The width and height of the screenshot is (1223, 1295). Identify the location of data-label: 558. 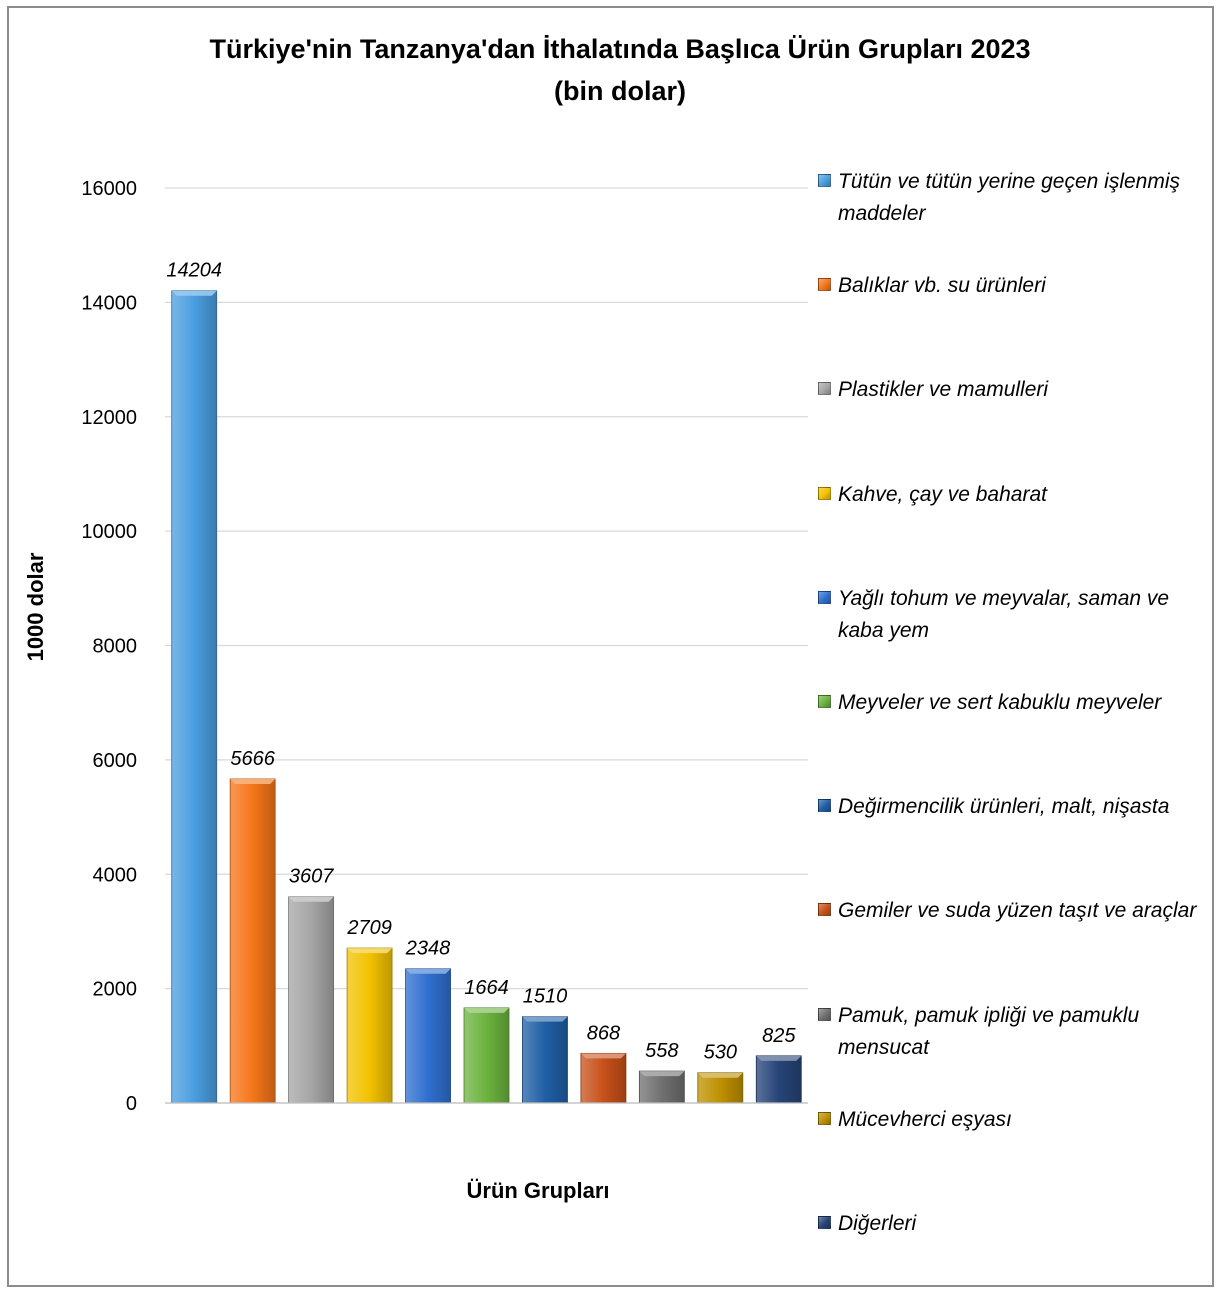
(661, 1051).